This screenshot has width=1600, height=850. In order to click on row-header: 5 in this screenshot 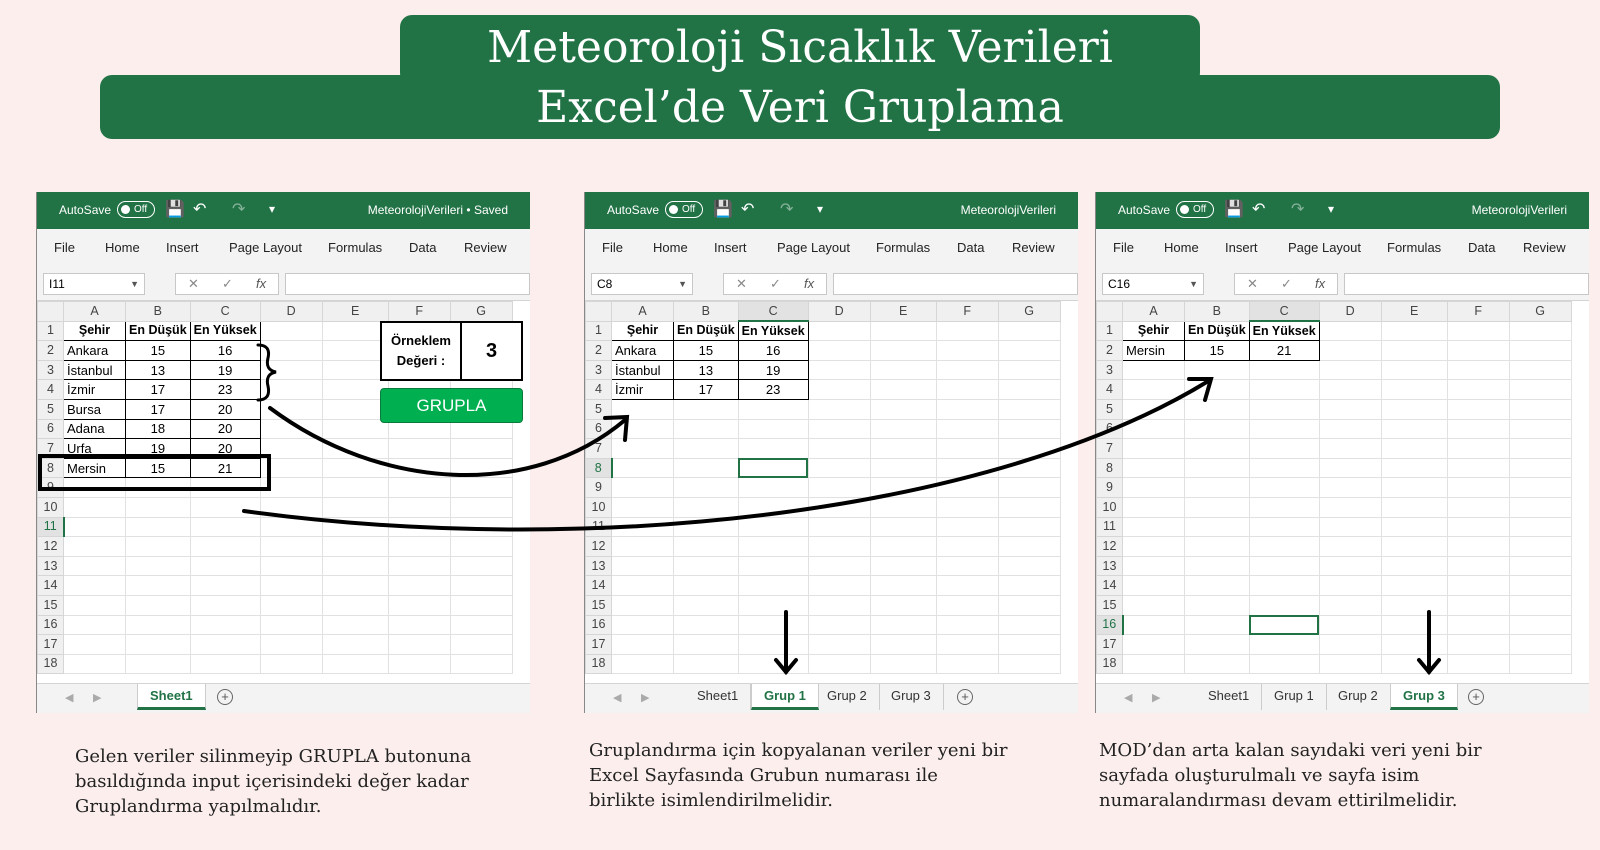, I will do `click(1109, 409)`.